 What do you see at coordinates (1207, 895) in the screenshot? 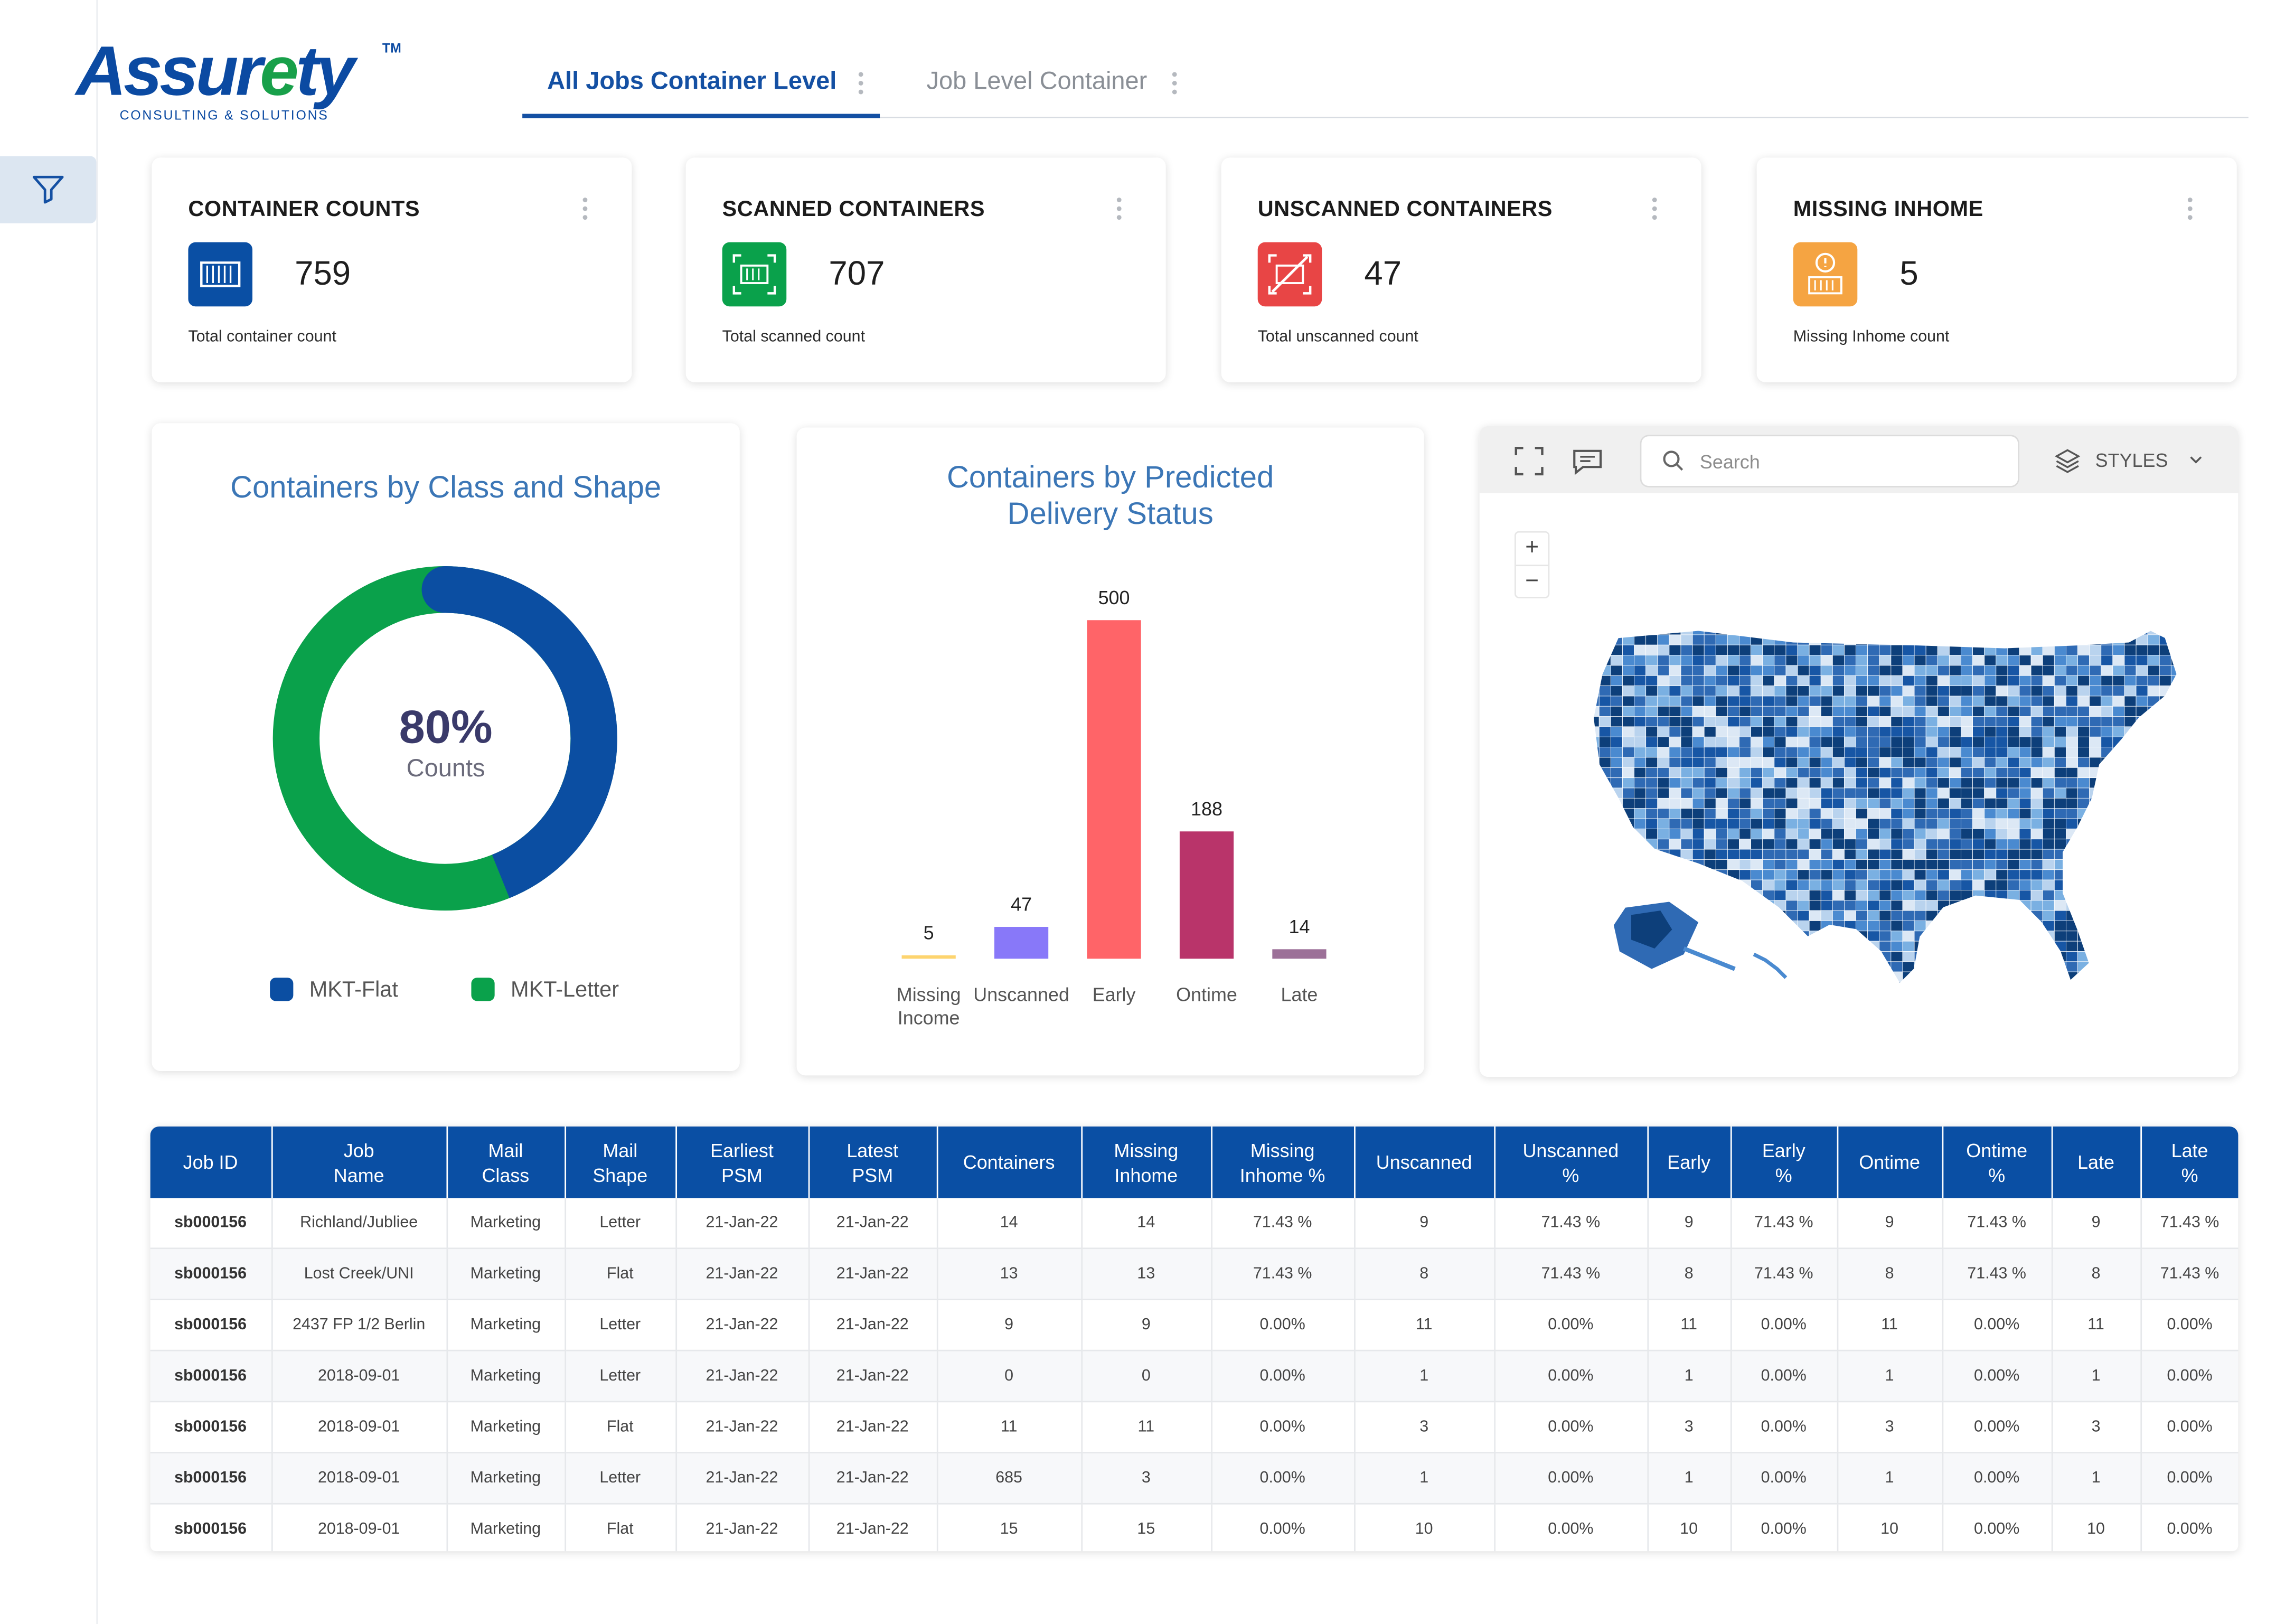
I see `bar-ontime` at bounding box center [1207, 895].